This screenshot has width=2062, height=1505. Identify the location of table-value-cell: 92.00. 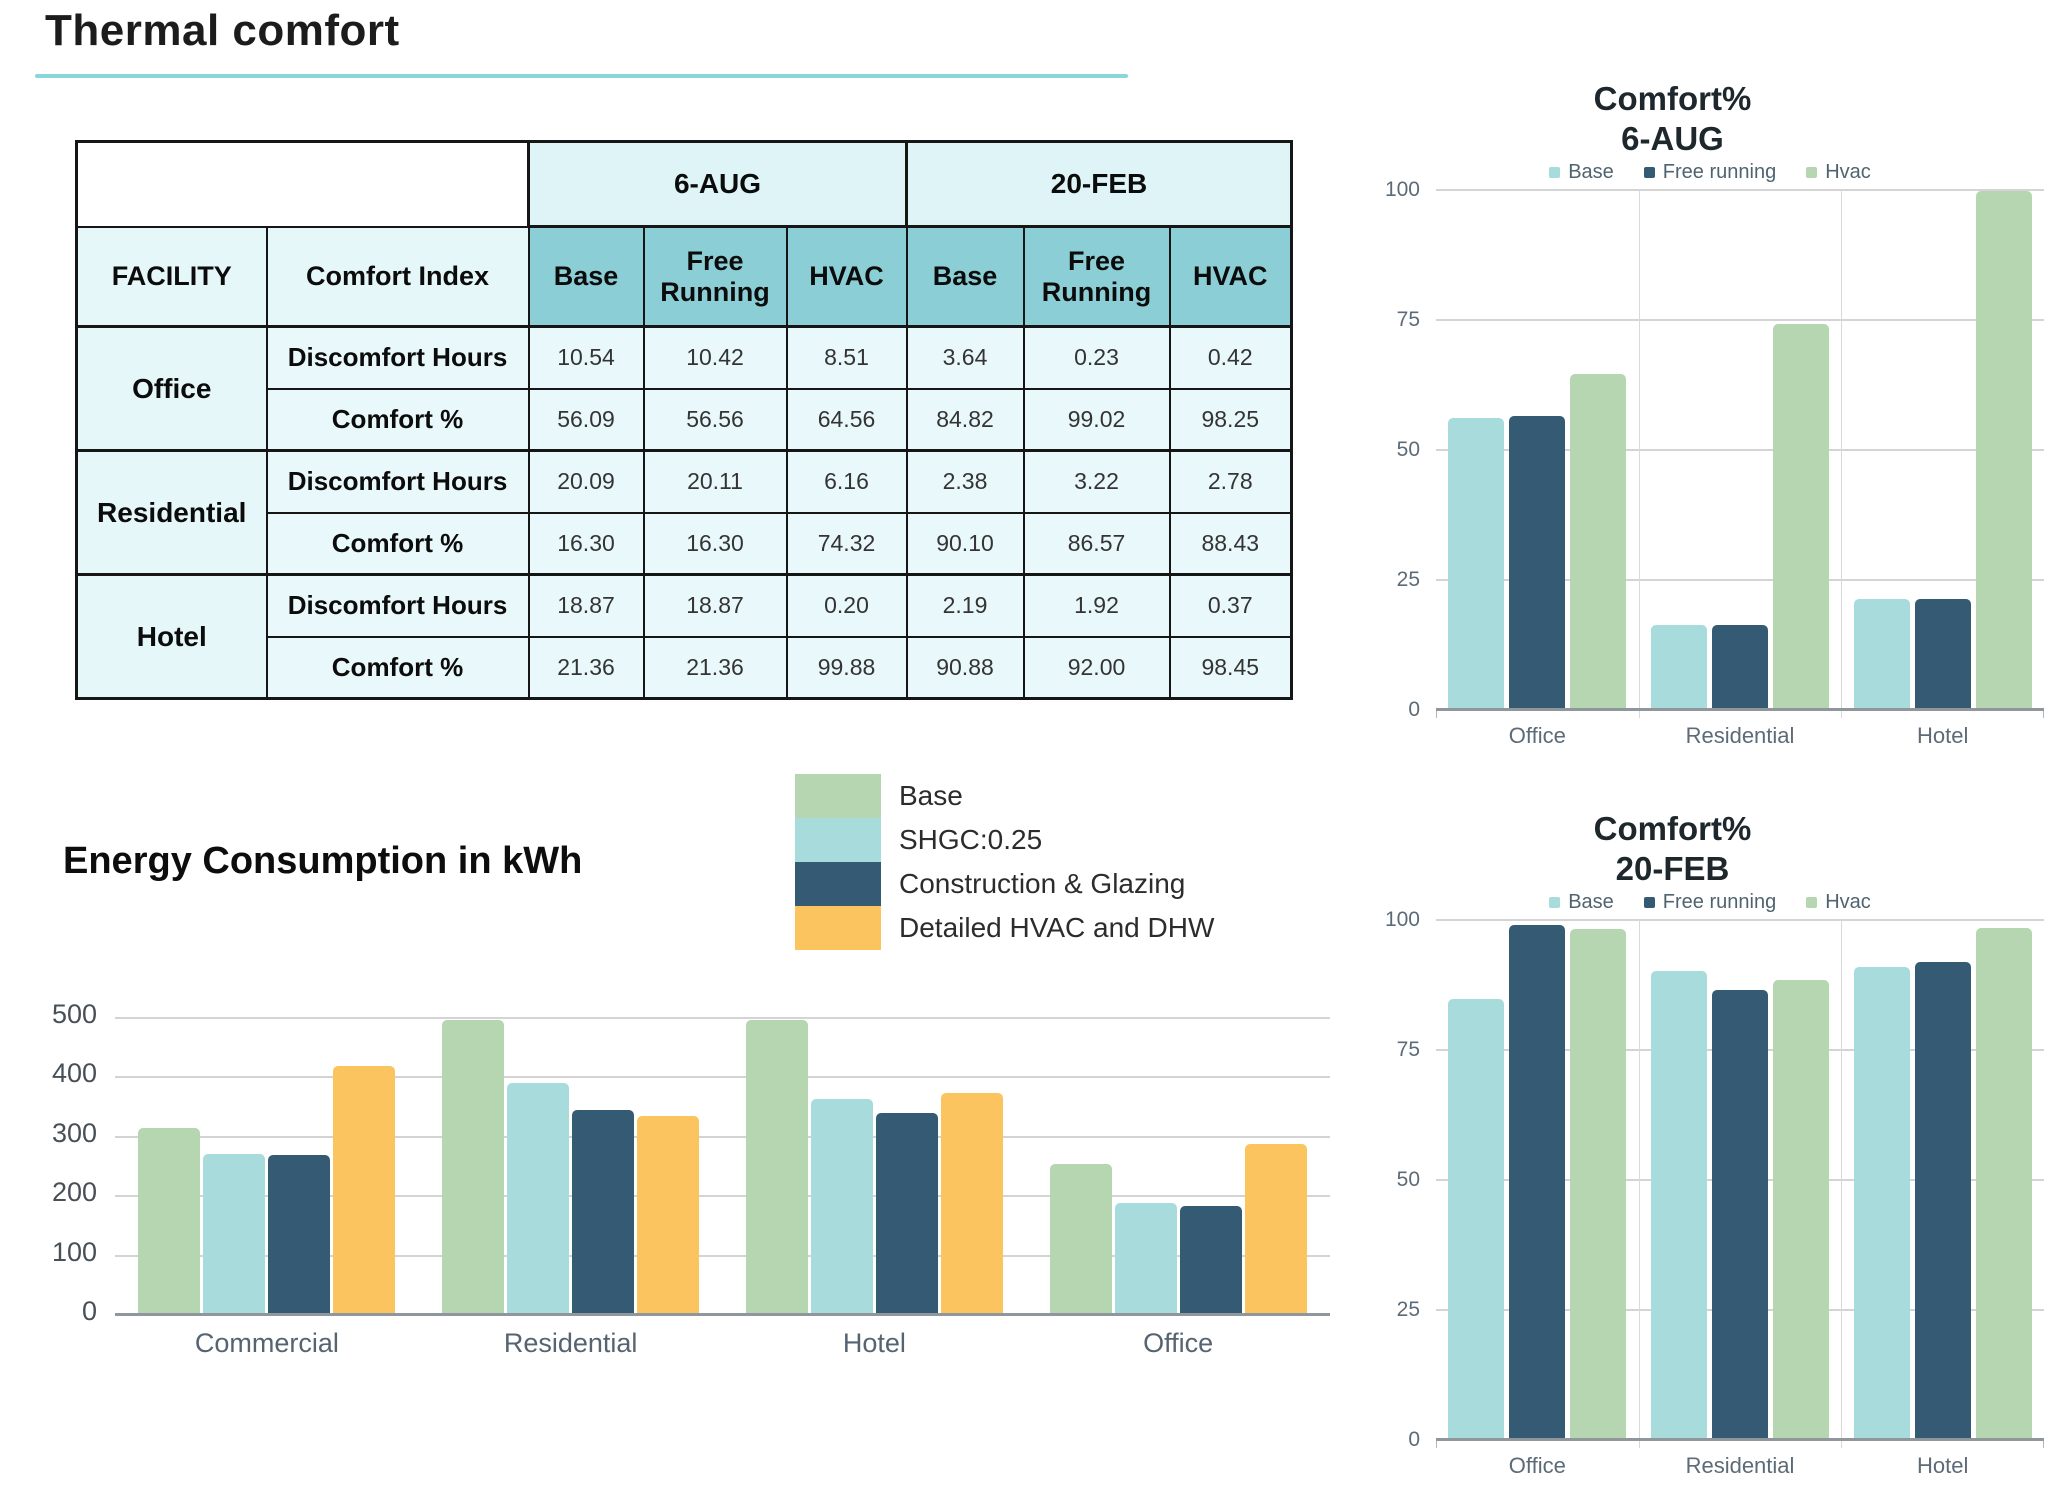
(1096, 667).